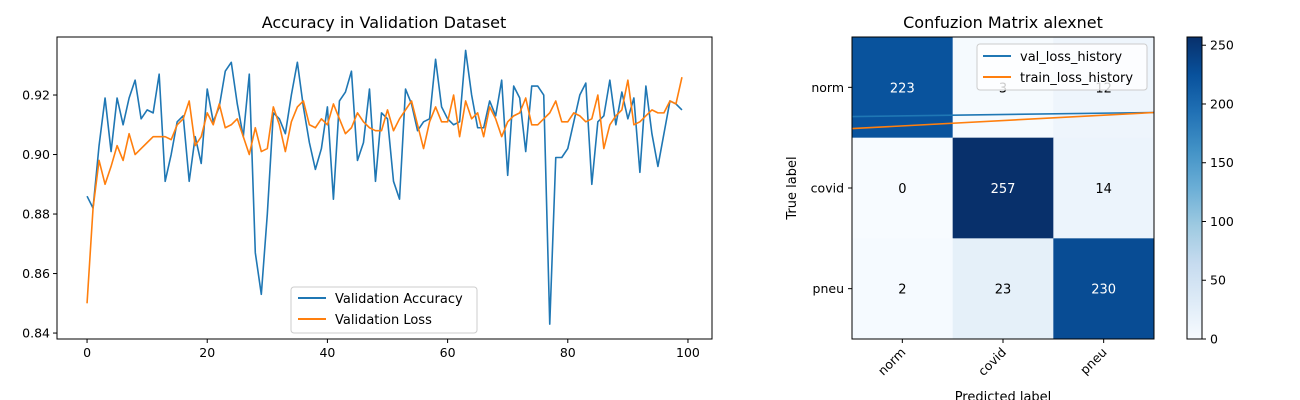 The image size is (1300, 400). I want to click on legend-label-validation-loss: Validation Loss, so click(383, 320).